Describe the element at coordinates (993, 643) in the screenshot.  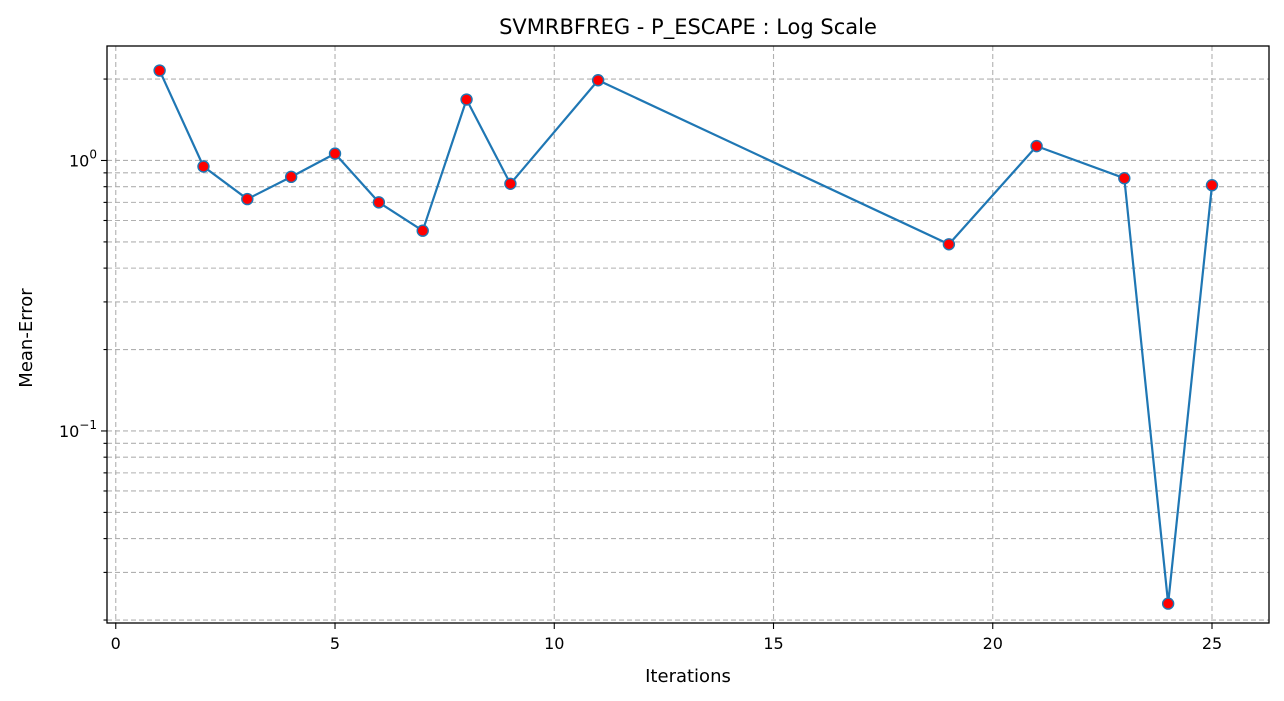
I see `x-tick-label: 20` at that location.